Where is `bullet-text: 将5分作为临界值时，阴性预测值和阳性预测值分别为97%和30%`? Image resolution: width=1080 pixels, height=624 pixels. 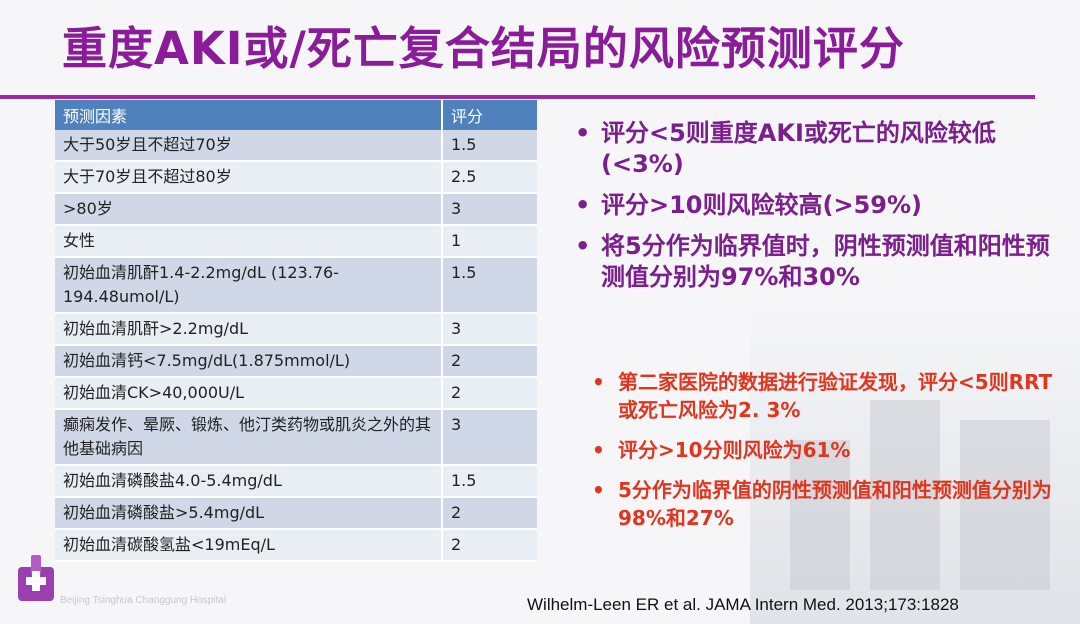
bullet-text: 将5分作为临界值时，阴性预测值和阳性预测值分别为97%和30% is located at coordinates (825, 261).